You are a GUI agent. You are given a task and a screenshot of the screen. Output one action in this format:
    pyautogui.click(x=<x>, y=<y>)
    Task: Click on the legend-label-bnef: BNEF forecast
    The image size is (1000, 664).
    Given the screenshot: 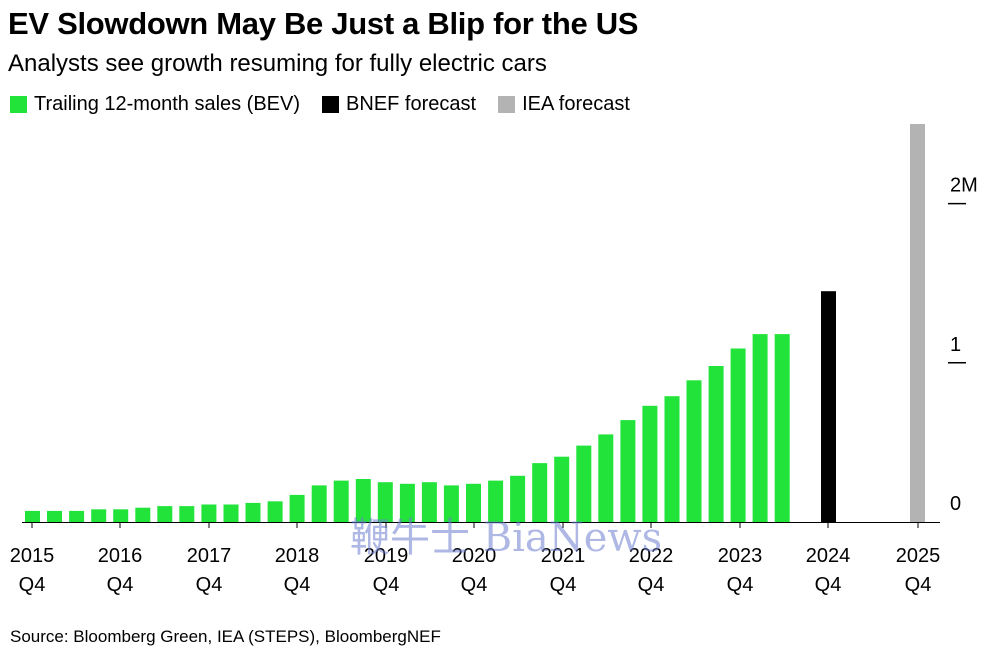 What is the action you would take?
    pyautogui.click(x=411, y=104)
    